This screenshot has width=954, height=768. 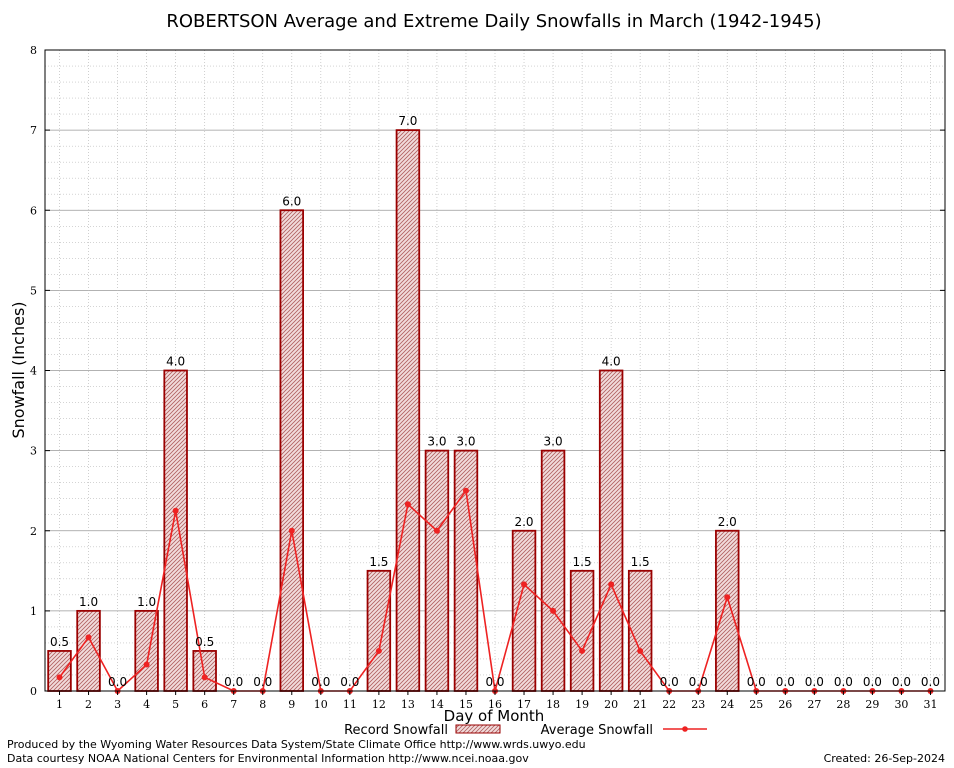 I want to click on x-tick-label: 17, so click(x=524, y=704).